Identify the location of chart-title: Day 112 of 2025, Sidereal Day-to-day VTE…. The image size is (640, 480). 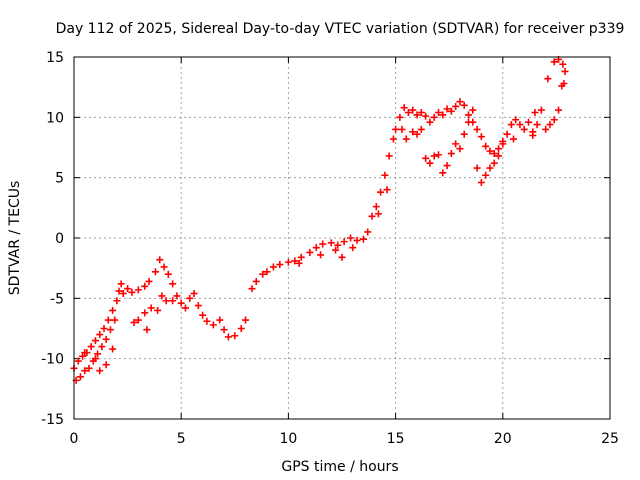
(340, 29).